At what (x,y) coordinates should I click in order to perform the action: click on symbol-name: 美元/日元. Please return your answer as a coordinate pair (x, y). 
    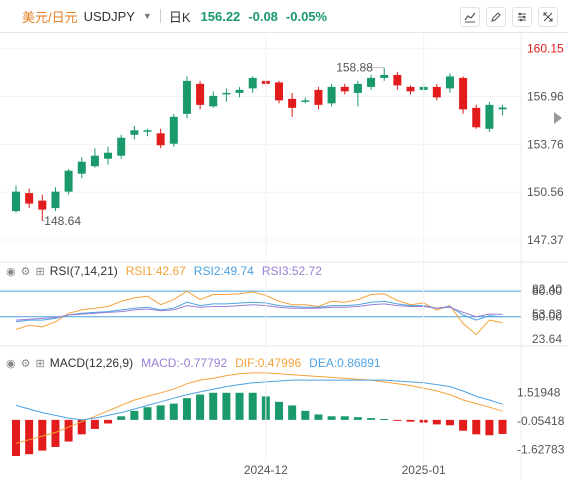
    Looking at the image, I should click on (50, 17).